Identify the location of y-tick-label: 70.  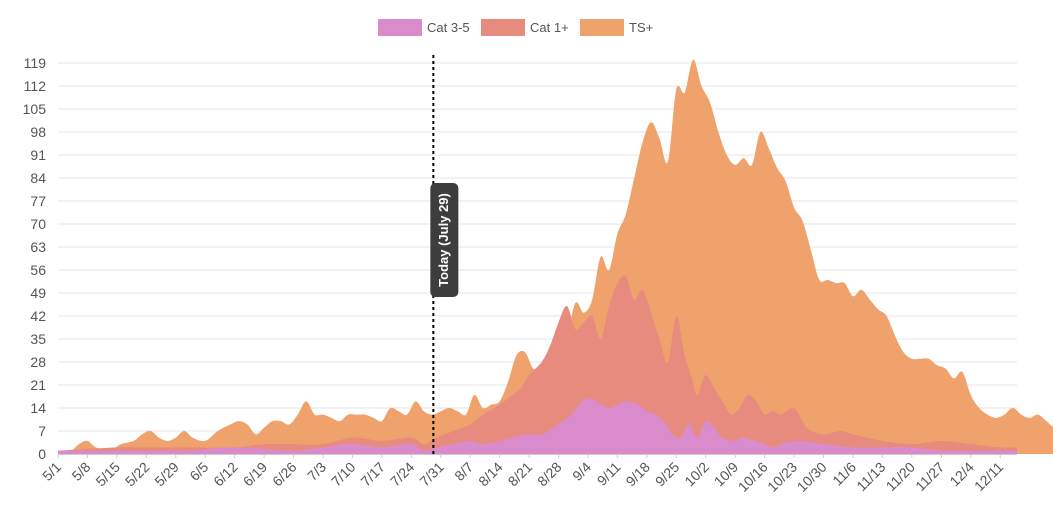
(38, 224).